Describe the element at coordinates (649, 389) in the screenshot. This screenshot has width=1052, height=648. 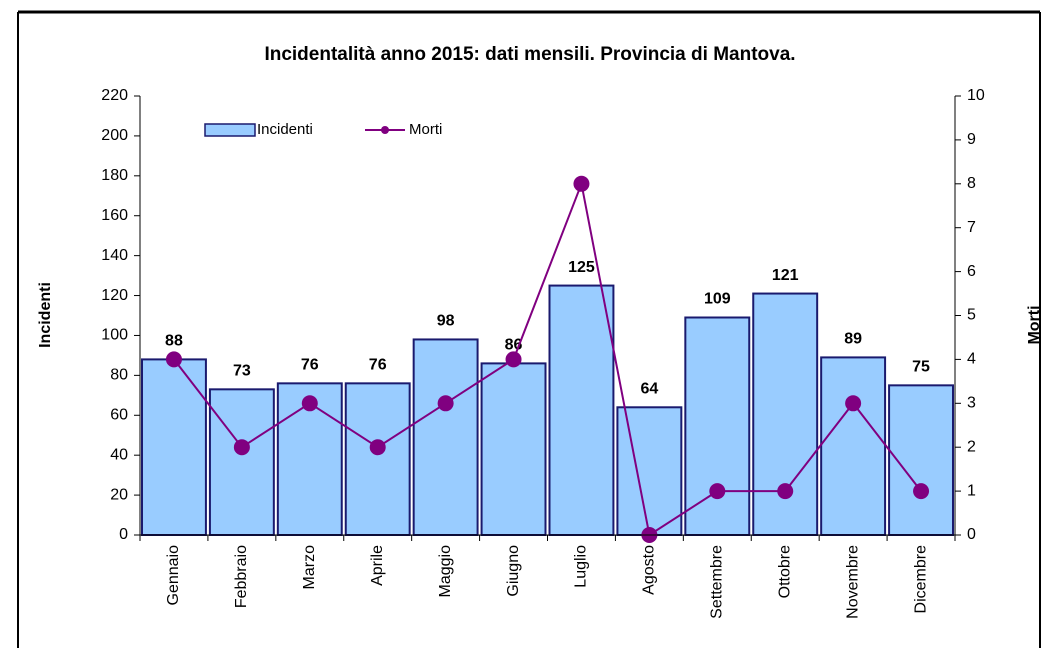
I see `value-label: 64` at that location.